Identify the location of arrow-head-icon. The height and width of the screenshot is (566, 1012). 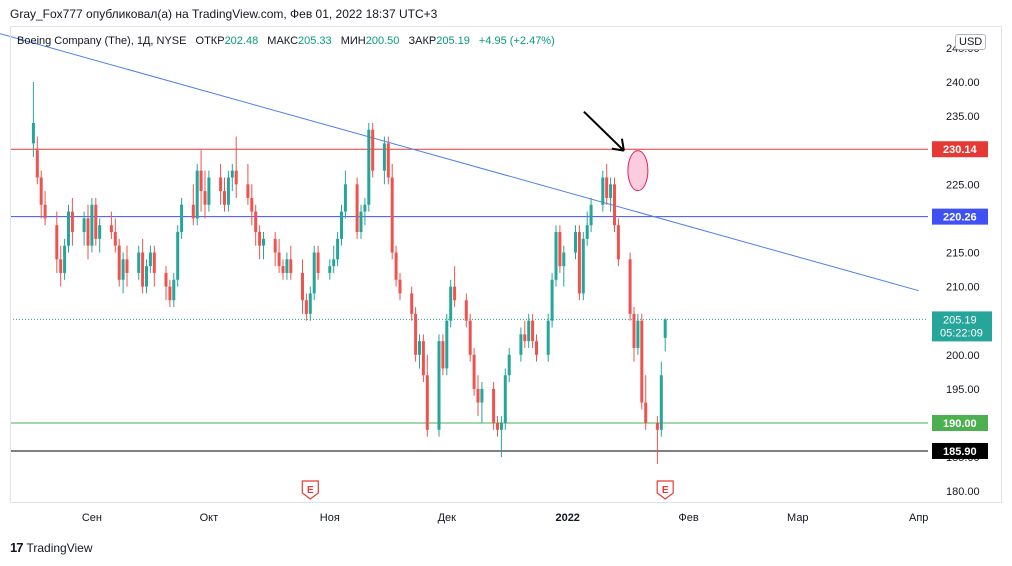
(618, 145).